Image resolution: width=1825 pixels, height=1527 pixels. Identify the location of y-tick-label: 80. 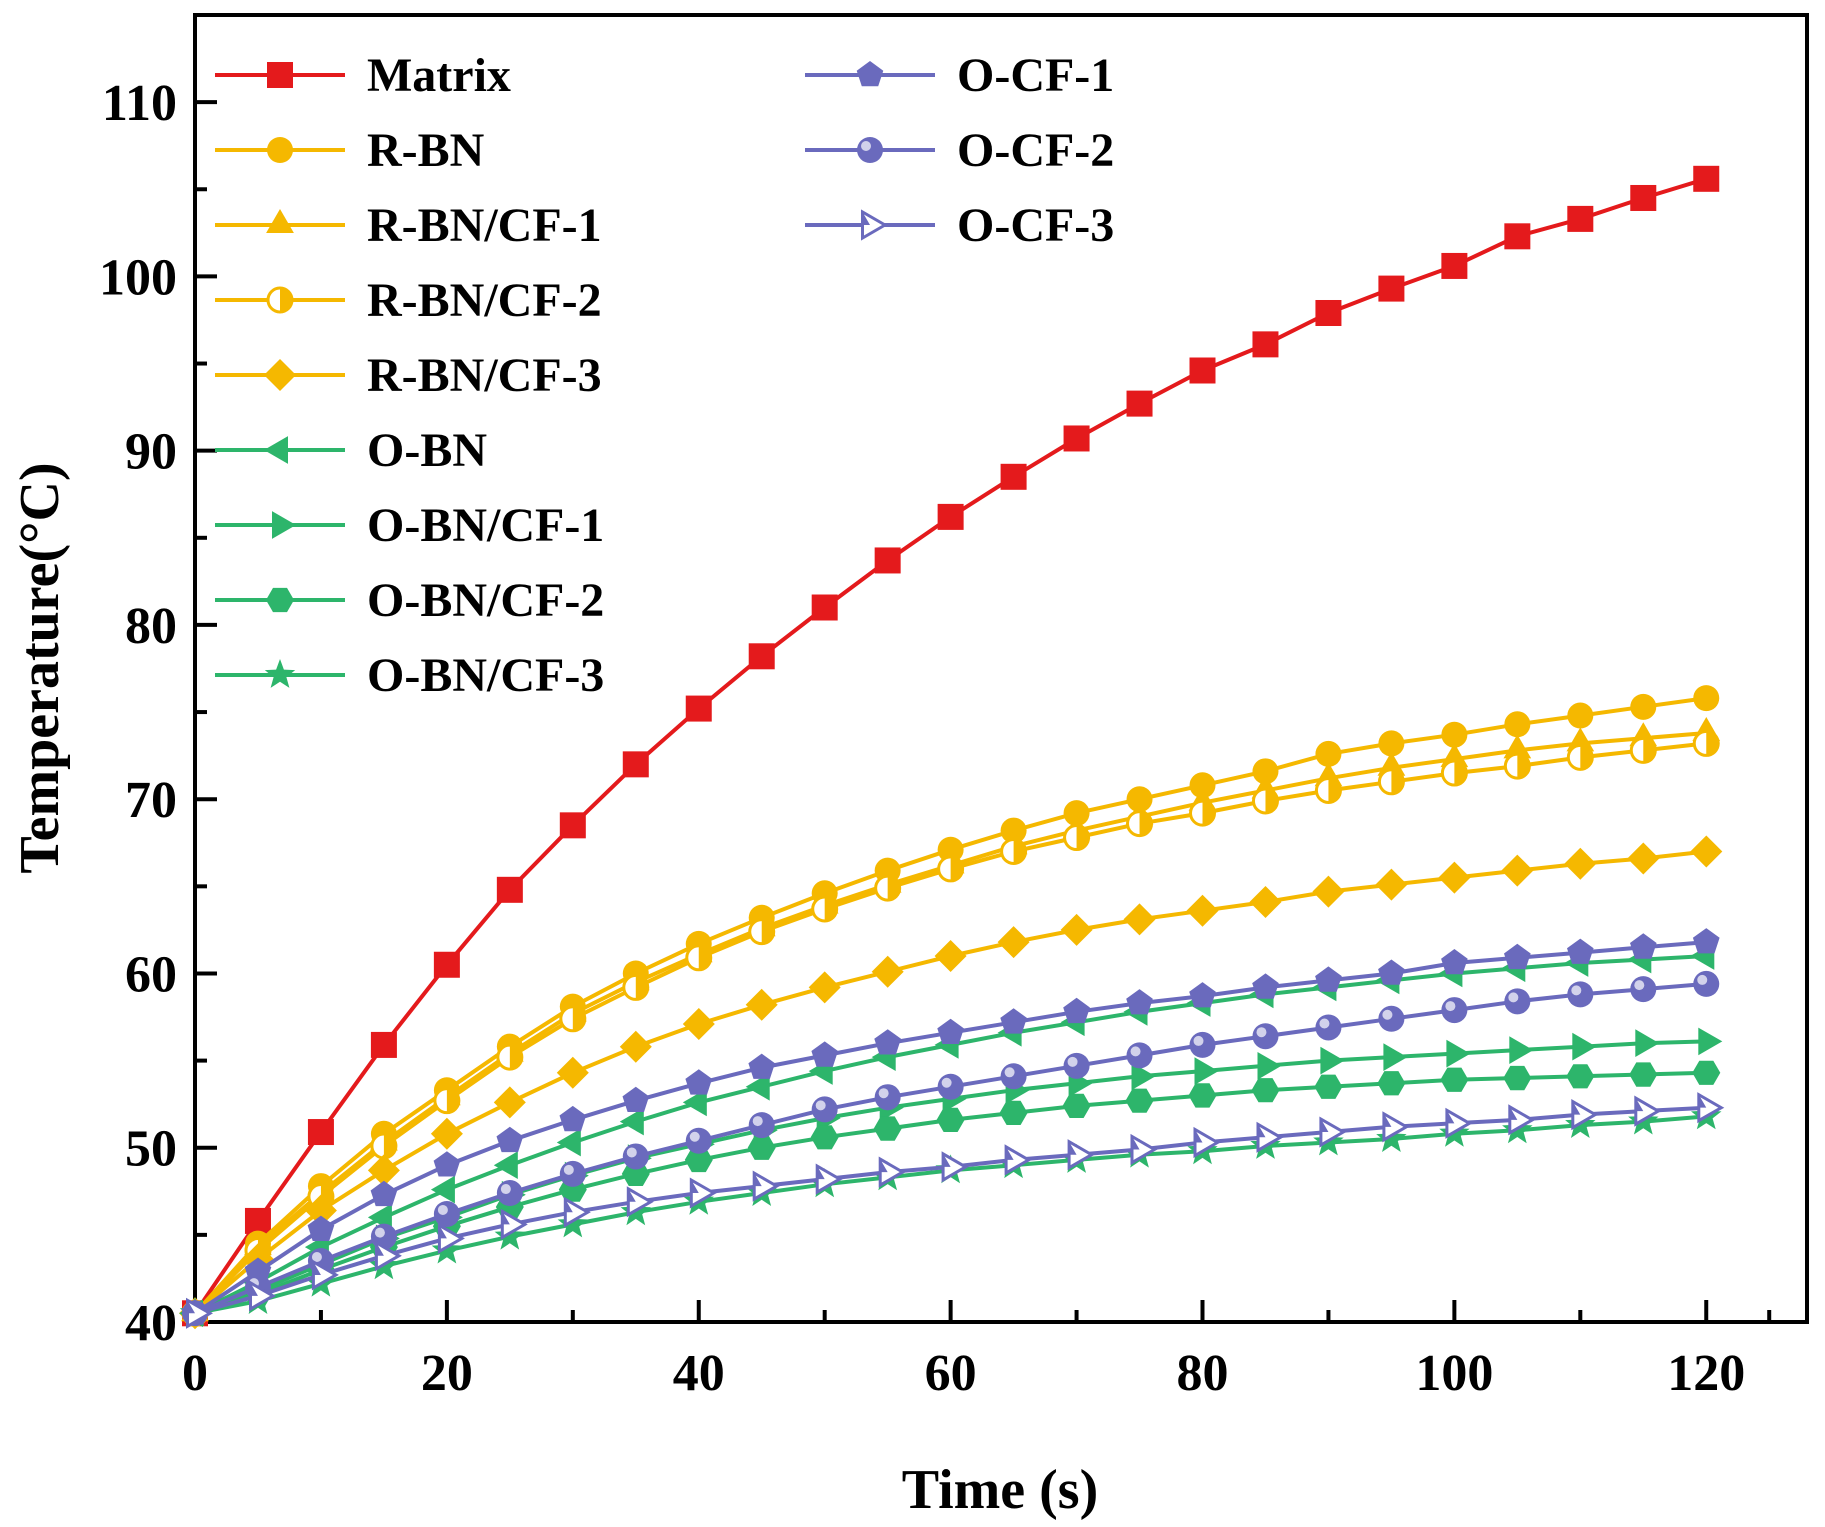
(151, 626).